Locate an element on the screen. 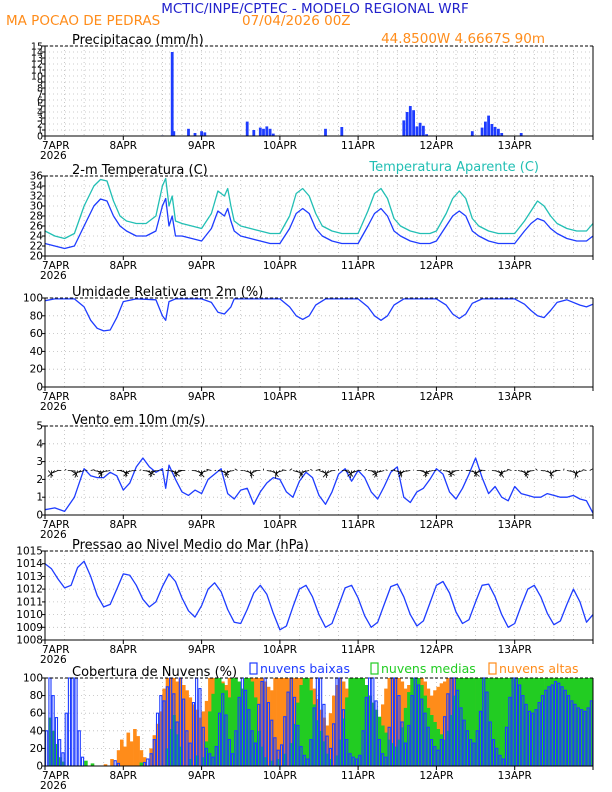 This screenshot has height=792, width=612. legend-swatch is located at coordinates (253, 668).